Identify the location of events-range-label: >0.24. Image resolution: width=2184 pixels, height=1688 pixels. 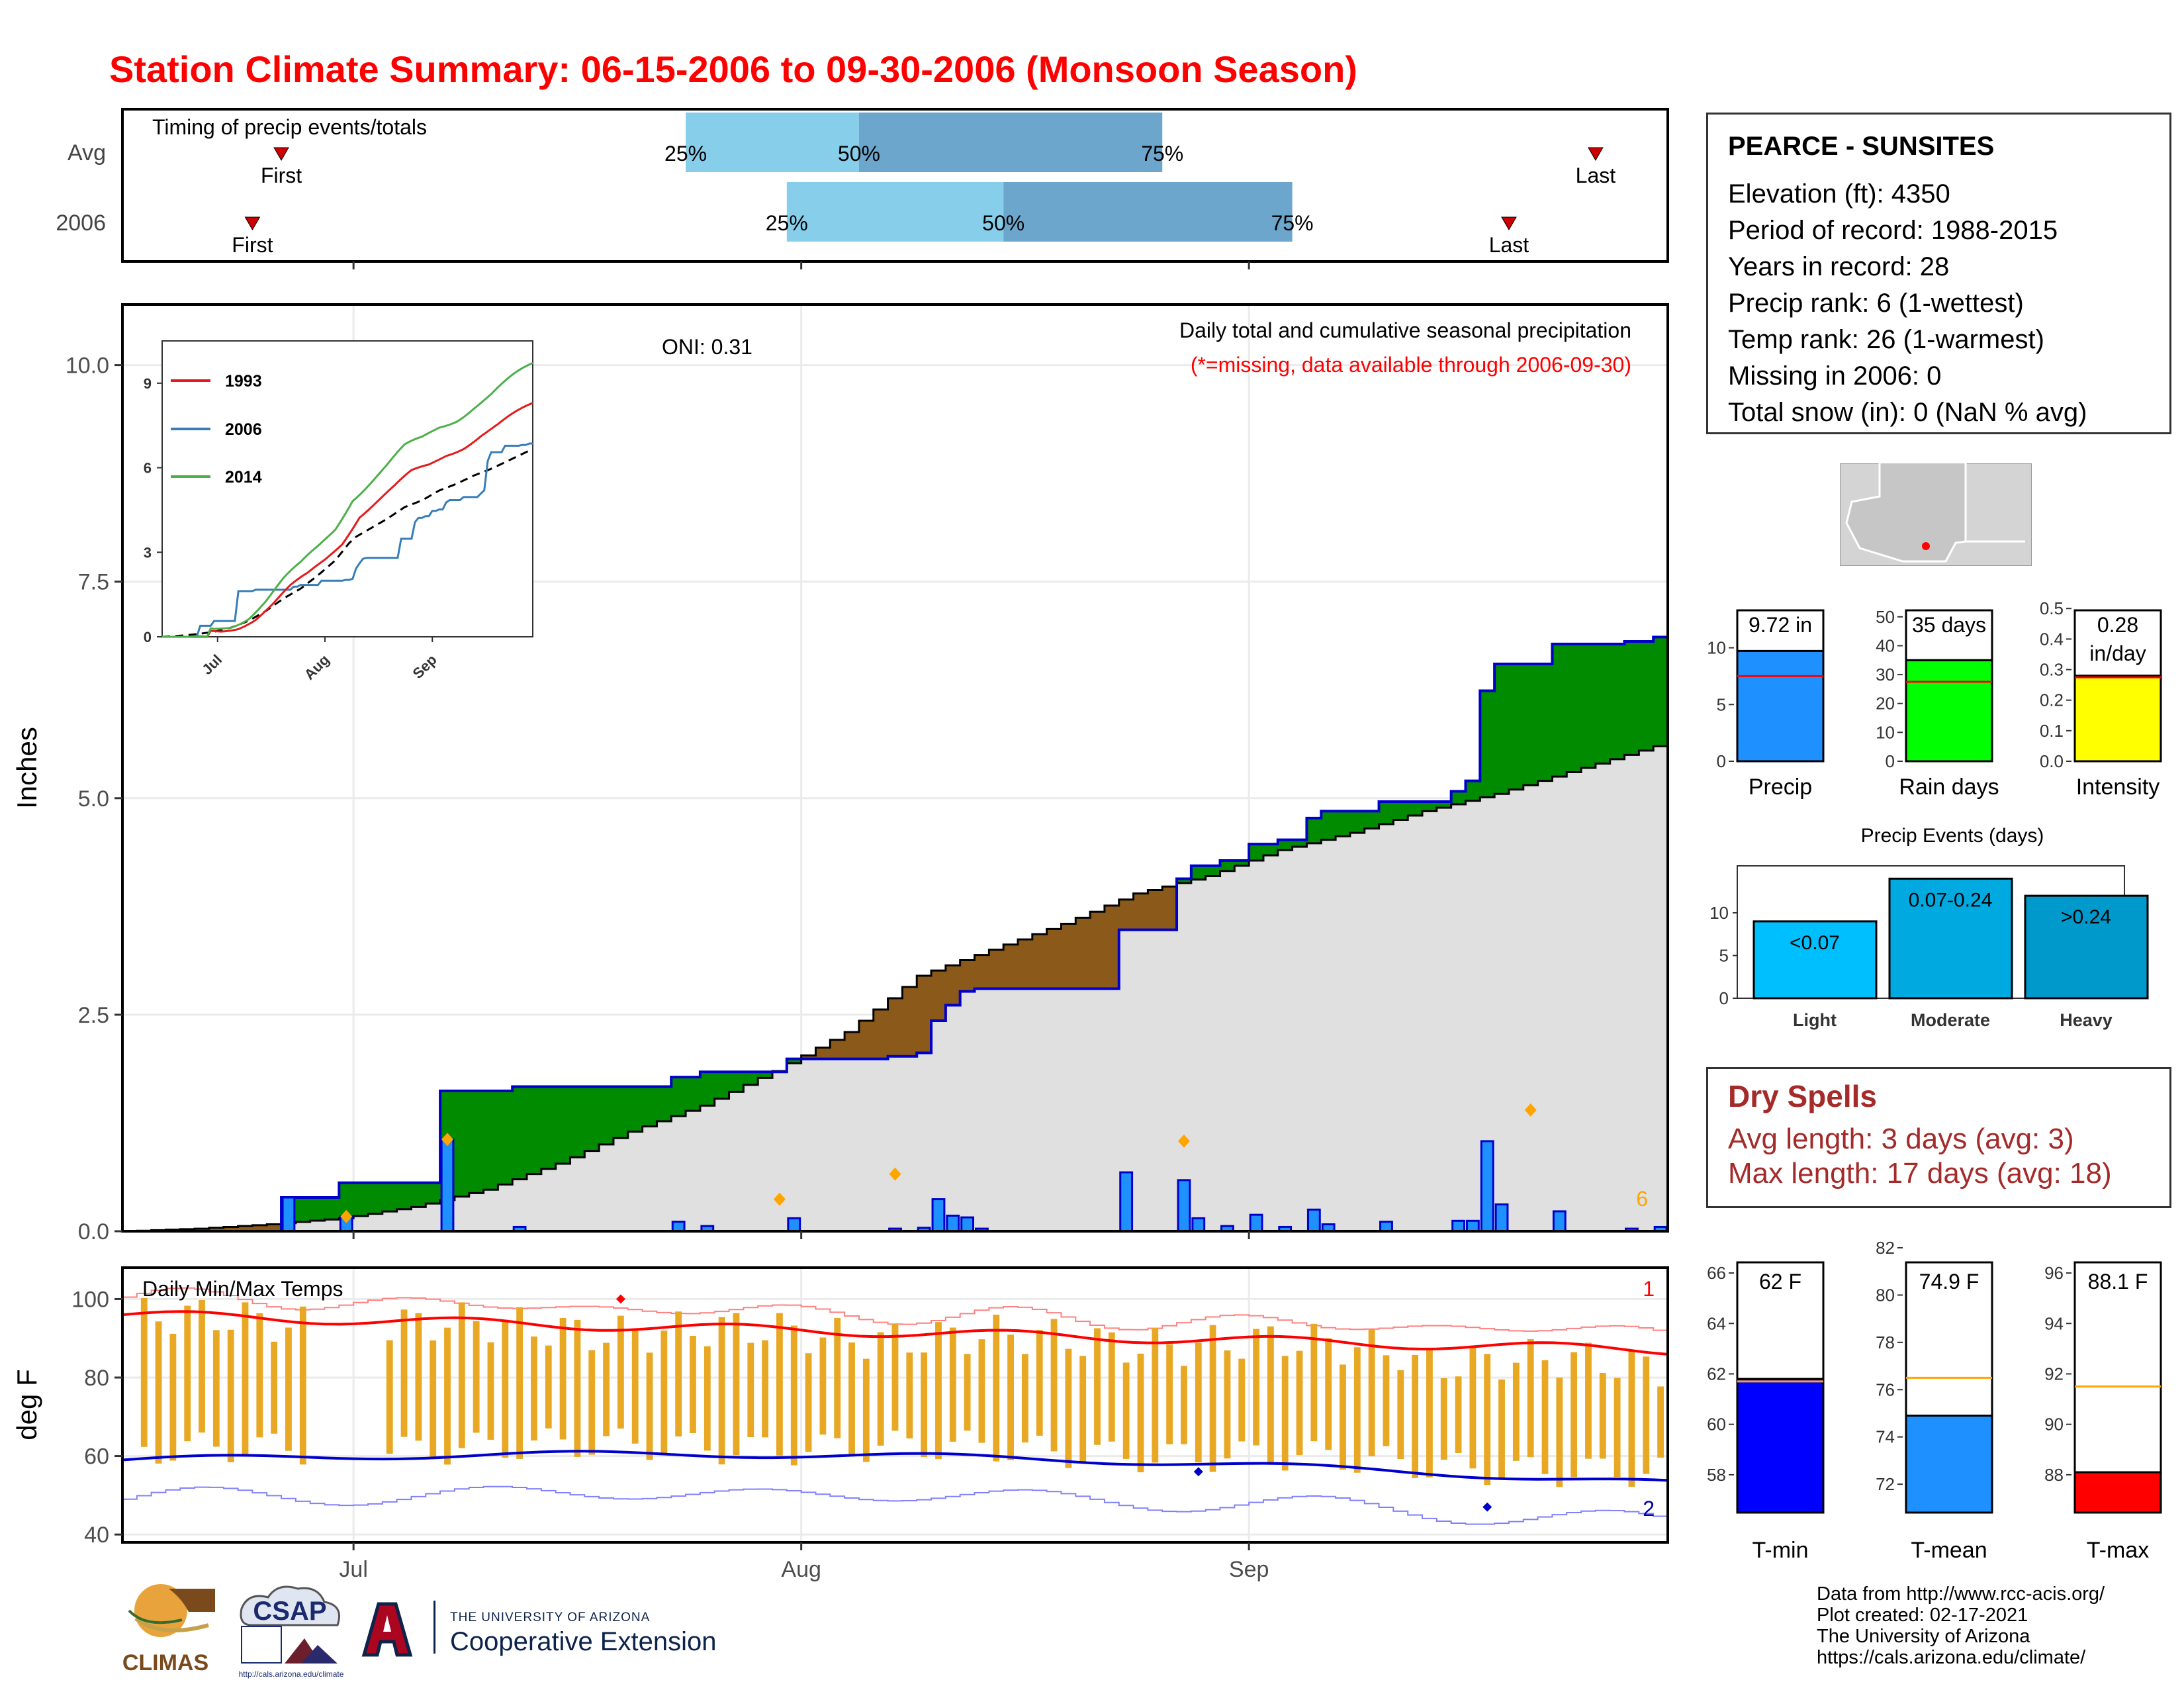
(2086, 917).